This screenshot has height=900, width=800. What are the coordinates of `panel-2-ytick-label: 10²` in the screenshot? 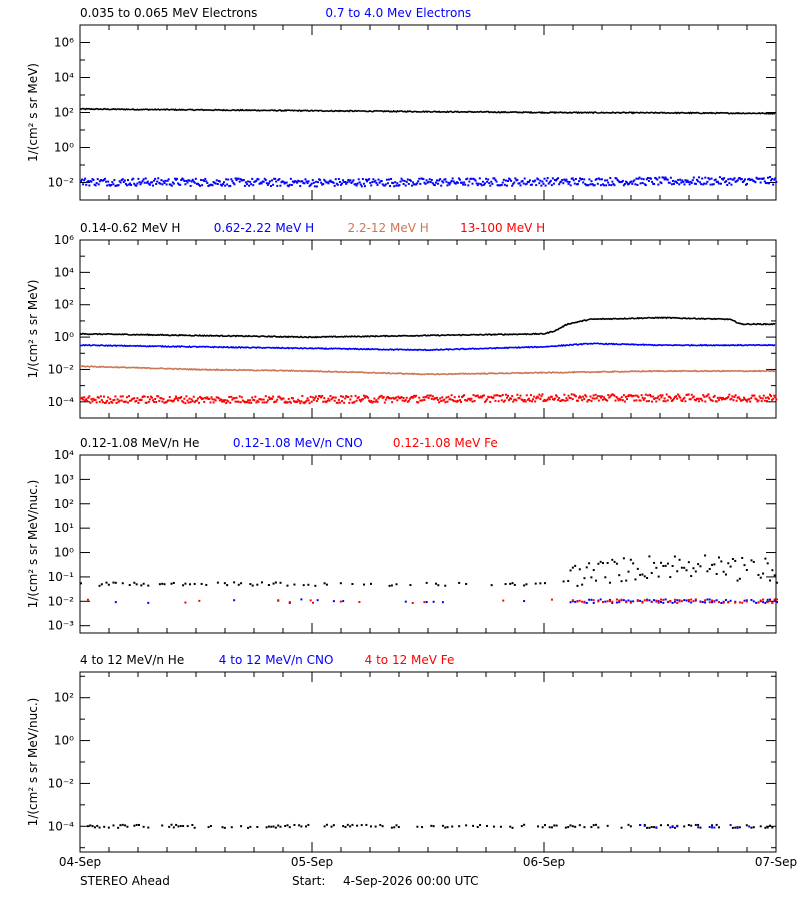 It's located at (64, 305).